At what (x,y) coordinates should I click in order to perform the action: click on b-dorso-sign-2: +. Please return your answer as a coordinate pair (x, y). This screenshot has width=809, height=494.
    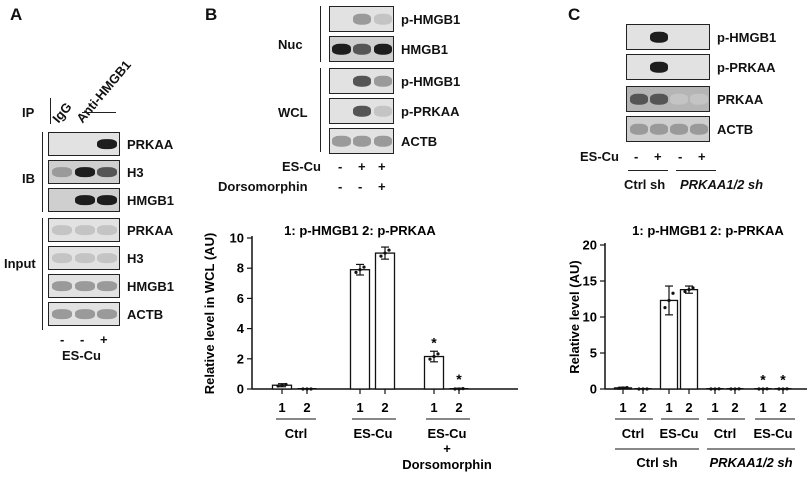
    Looking at the image, I should click on (382, 186).